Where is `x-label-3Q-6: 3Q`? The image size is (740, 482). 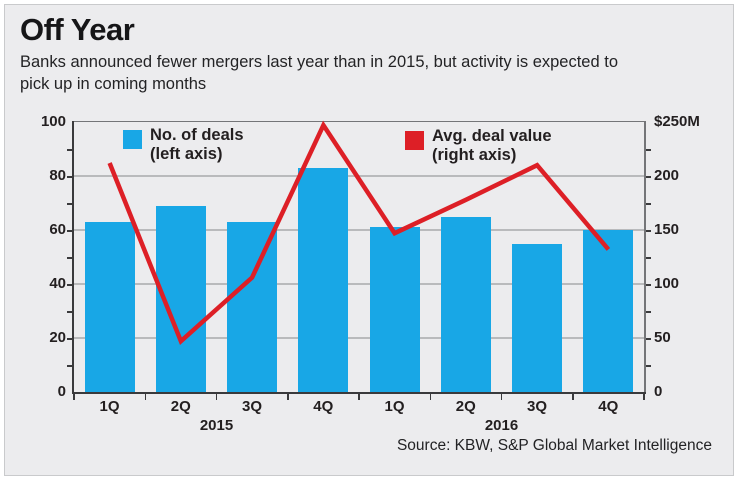
x-label-3Q-6: 3Q is located at coordinates (536, 406).